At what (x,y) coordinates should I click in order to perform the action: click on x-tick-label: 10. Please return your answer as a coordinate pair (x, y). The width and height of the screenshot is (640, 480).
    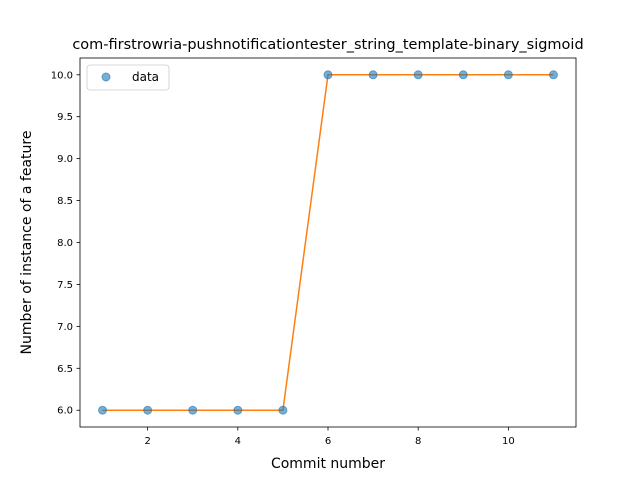
    Looking at the image, I should click on (508, 441).